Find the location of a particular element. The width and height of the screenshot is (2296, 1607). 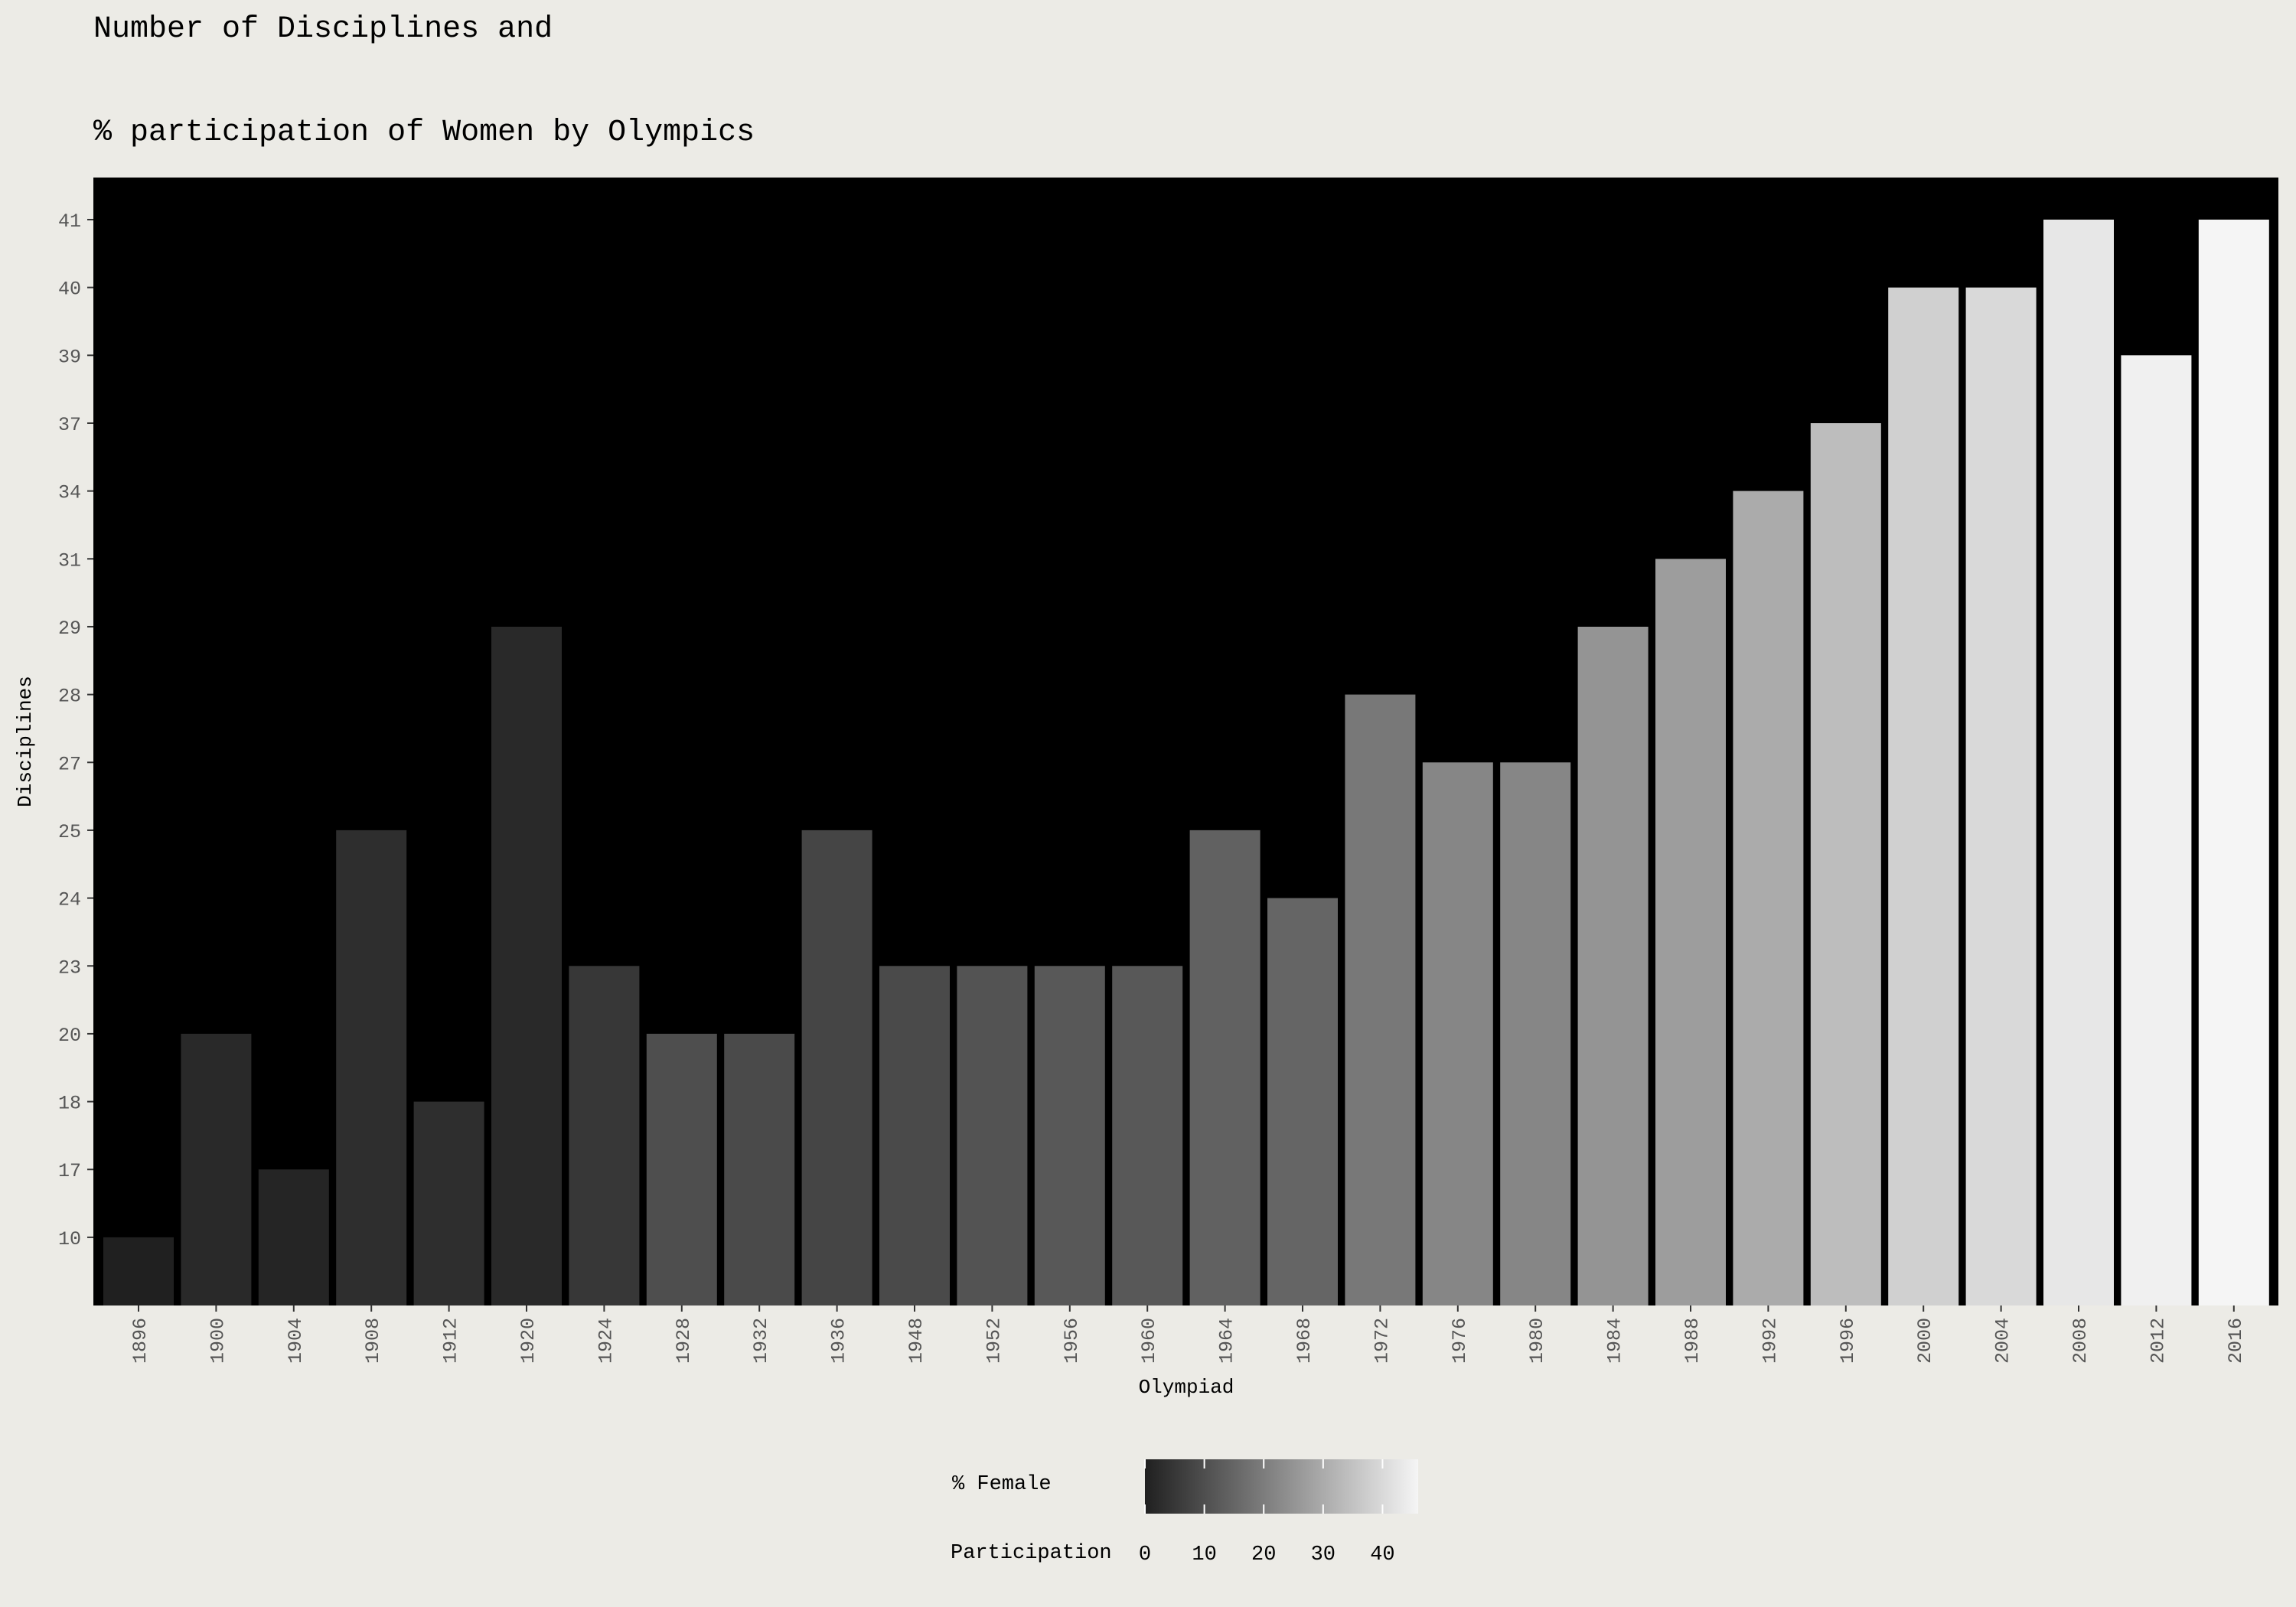

x-tick-label: 1956 is located at coordinates (1072, 1341).